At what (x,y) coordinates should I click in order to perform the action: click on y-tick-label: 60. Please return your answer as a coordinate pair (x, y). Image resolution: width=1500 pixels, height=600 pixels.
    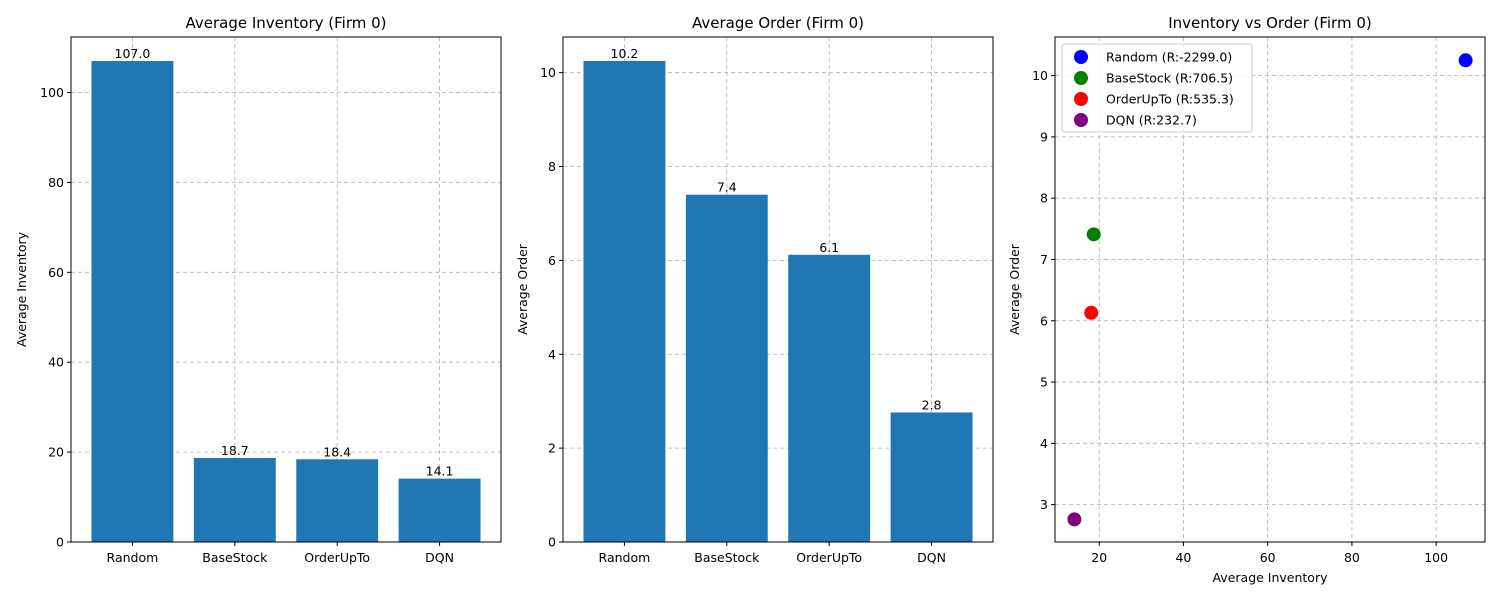
    Looking at the image, I should click on (56, 272).